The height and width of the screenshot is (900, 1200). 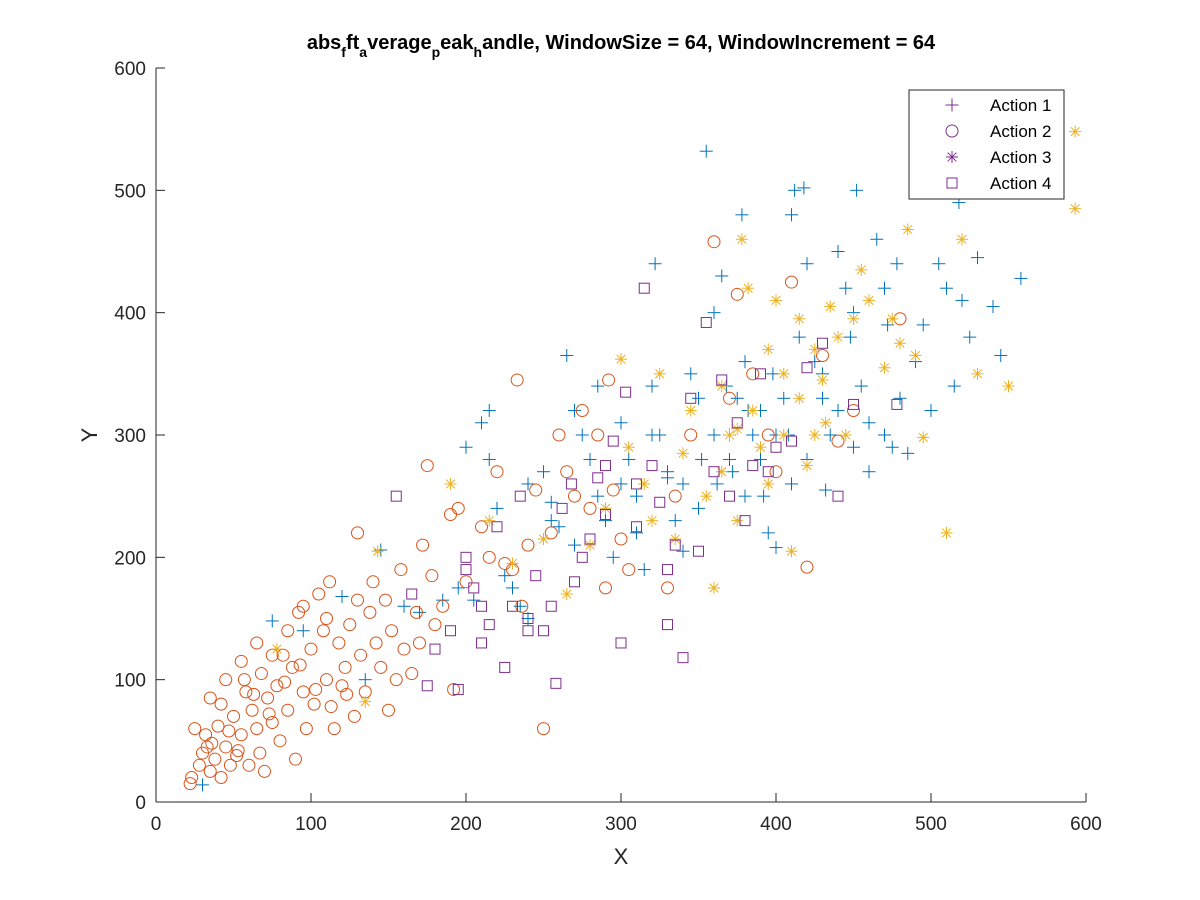 What do you see at coordinates (466, 824) in the screenshot?
I see `x-tick-label: 200` at bounding box center [466, 824].